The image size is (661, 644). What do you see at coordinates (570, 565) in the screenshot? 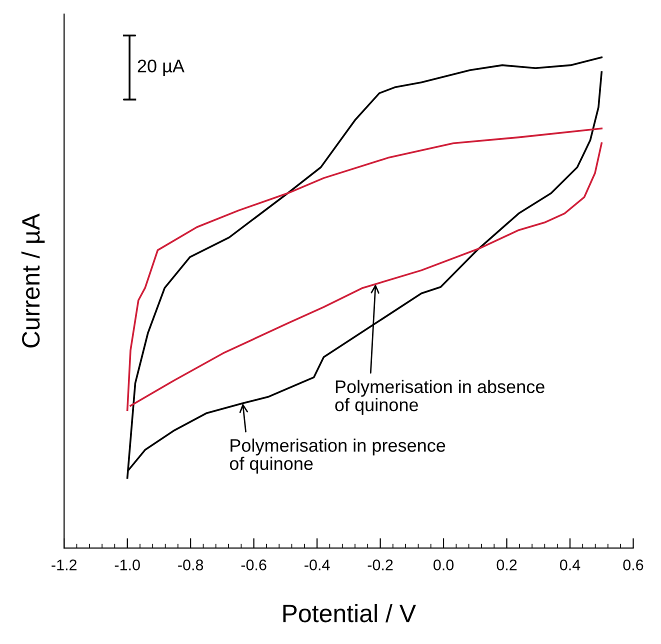
I see `x-tick-label: 0.4` at bounding box center [570, 565].